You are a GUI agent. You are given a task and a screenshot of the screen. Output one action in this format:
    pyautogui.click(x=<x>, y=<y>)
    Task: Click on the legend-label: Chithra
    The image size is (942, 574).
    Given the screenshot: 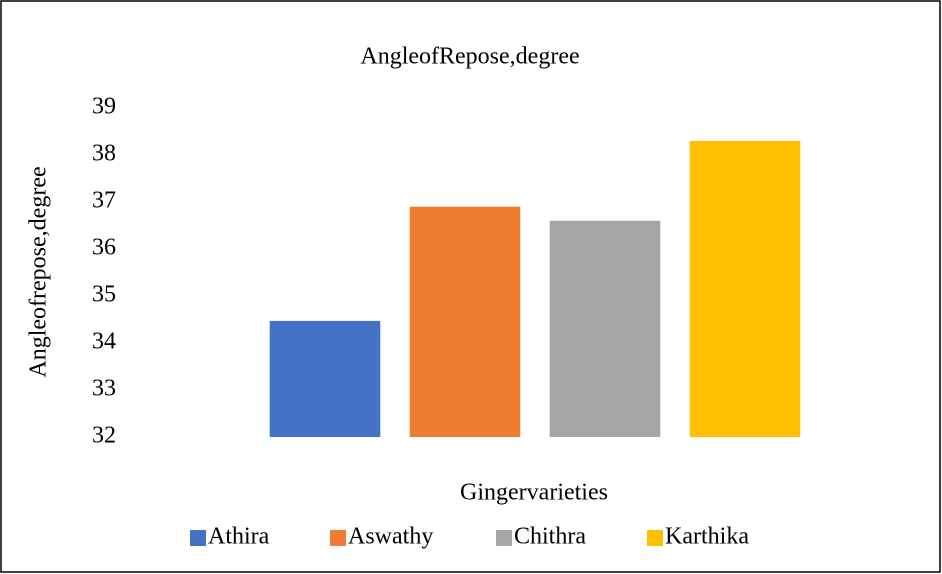 What is the action you would take?
    pyautogui.click(x=550, y=537)
    